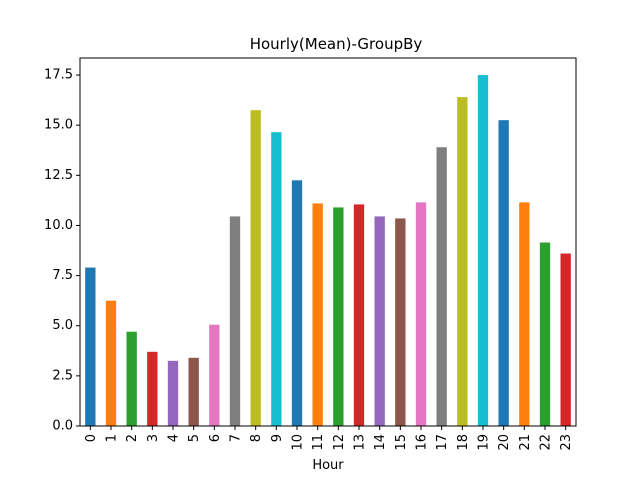  What do you see at coordinates (215, 438) in the screenshot?
I see `x-tick-label: 6` at bounding box center [215, 438].